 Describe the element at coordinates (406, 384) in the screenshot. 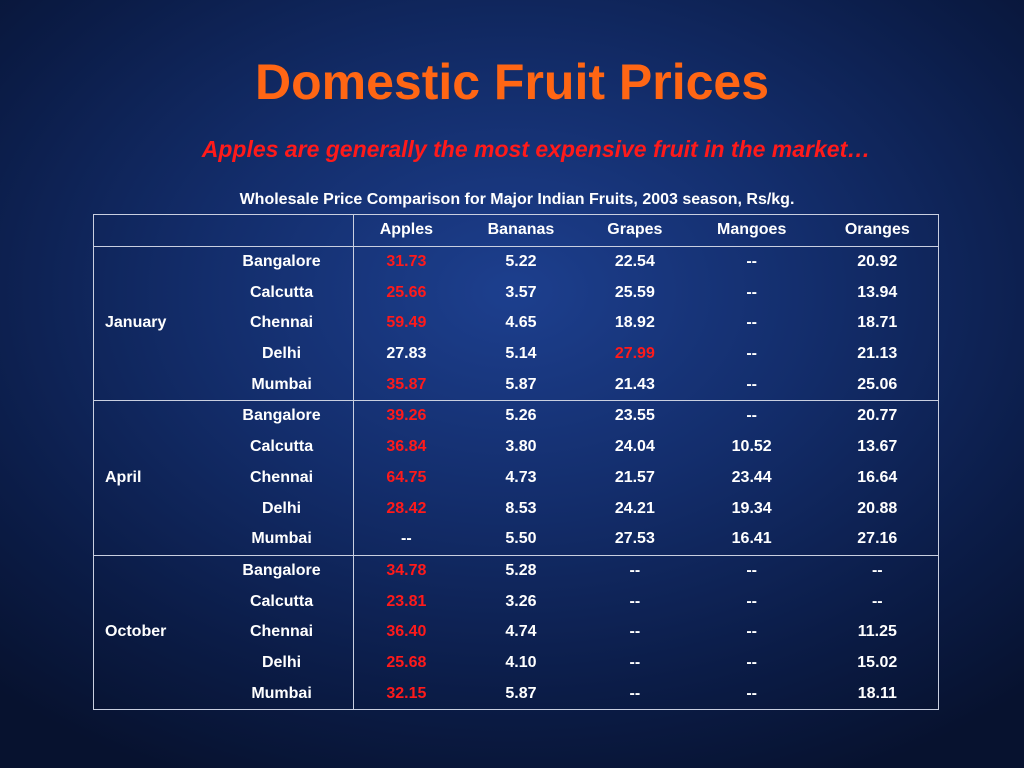

I see `price-cell: 35.87` at that location.